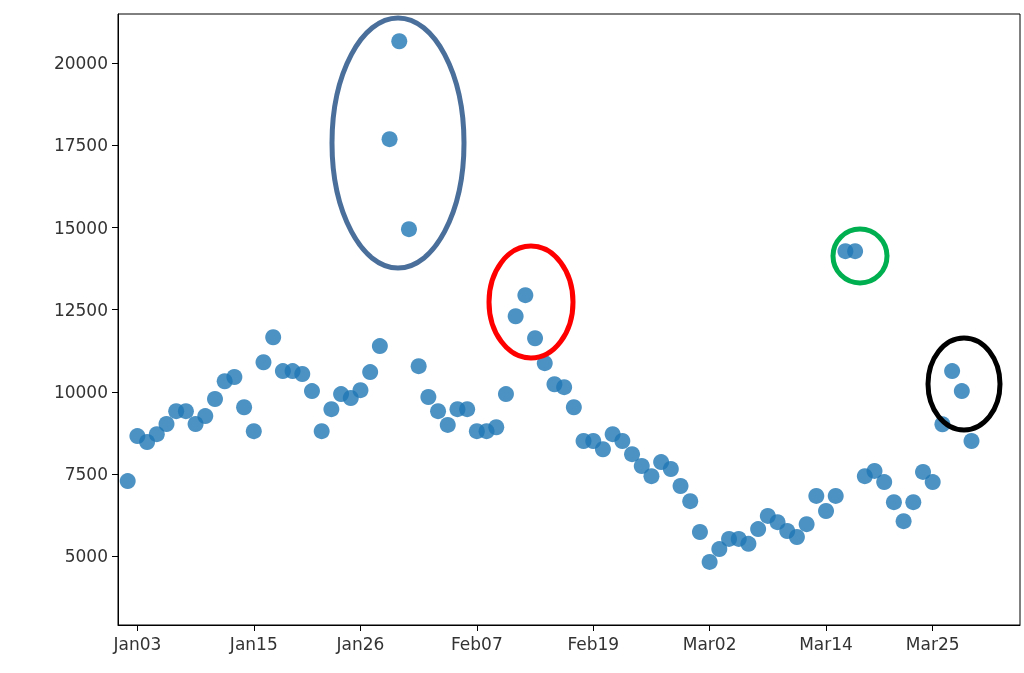 This screenshot has width=1024, height=673. I want to click on y-tick-label: 12500, so click(80, 309).